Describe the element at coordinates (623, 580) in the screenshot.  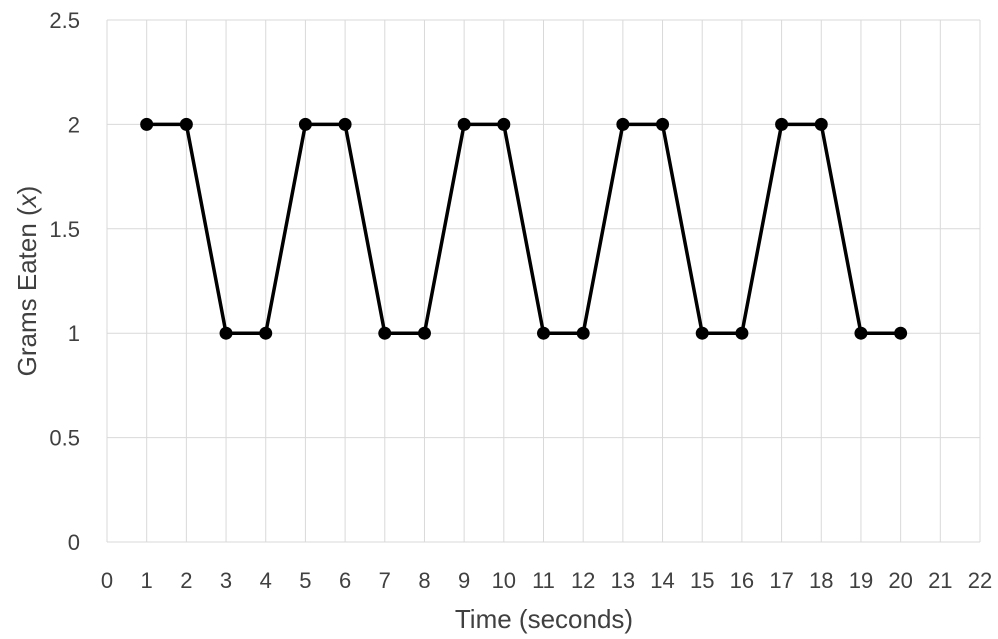
I see `x-tick-label: 13` at that location.